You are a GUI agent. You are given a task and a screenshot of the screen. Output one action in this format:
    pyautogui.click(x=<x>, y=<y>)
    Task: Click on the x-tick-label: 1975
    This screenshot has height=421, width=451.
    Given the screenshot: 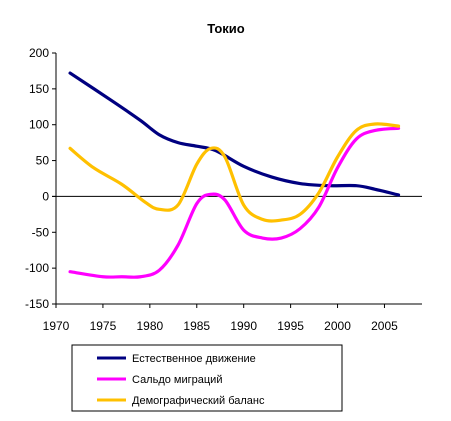 What is the action you would take?
    pyautogui.click(x=103, y=326)
    